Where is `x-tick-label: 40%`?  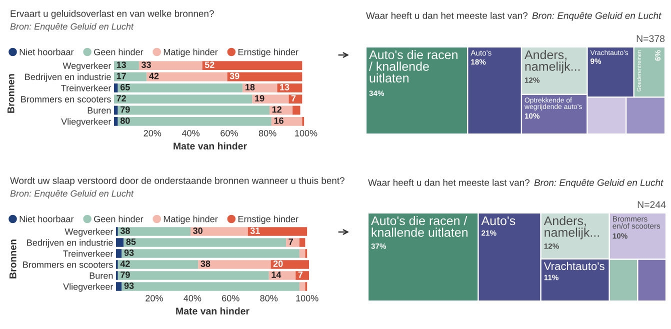 x-tick-label: 40% is located at coordinates (193, 298).